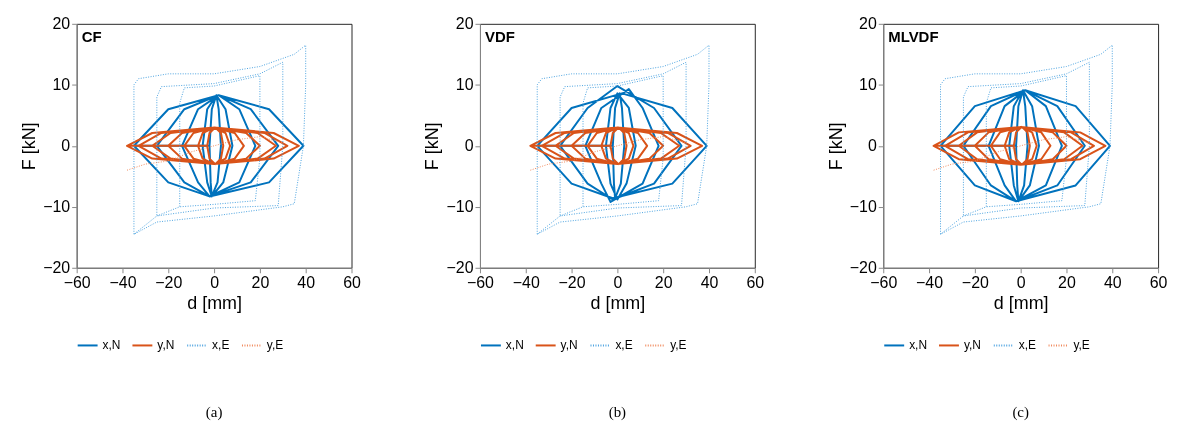  Describe the element at coordinates (499, 36) in the screenshot. I see `chart-title: VDF` at that location.